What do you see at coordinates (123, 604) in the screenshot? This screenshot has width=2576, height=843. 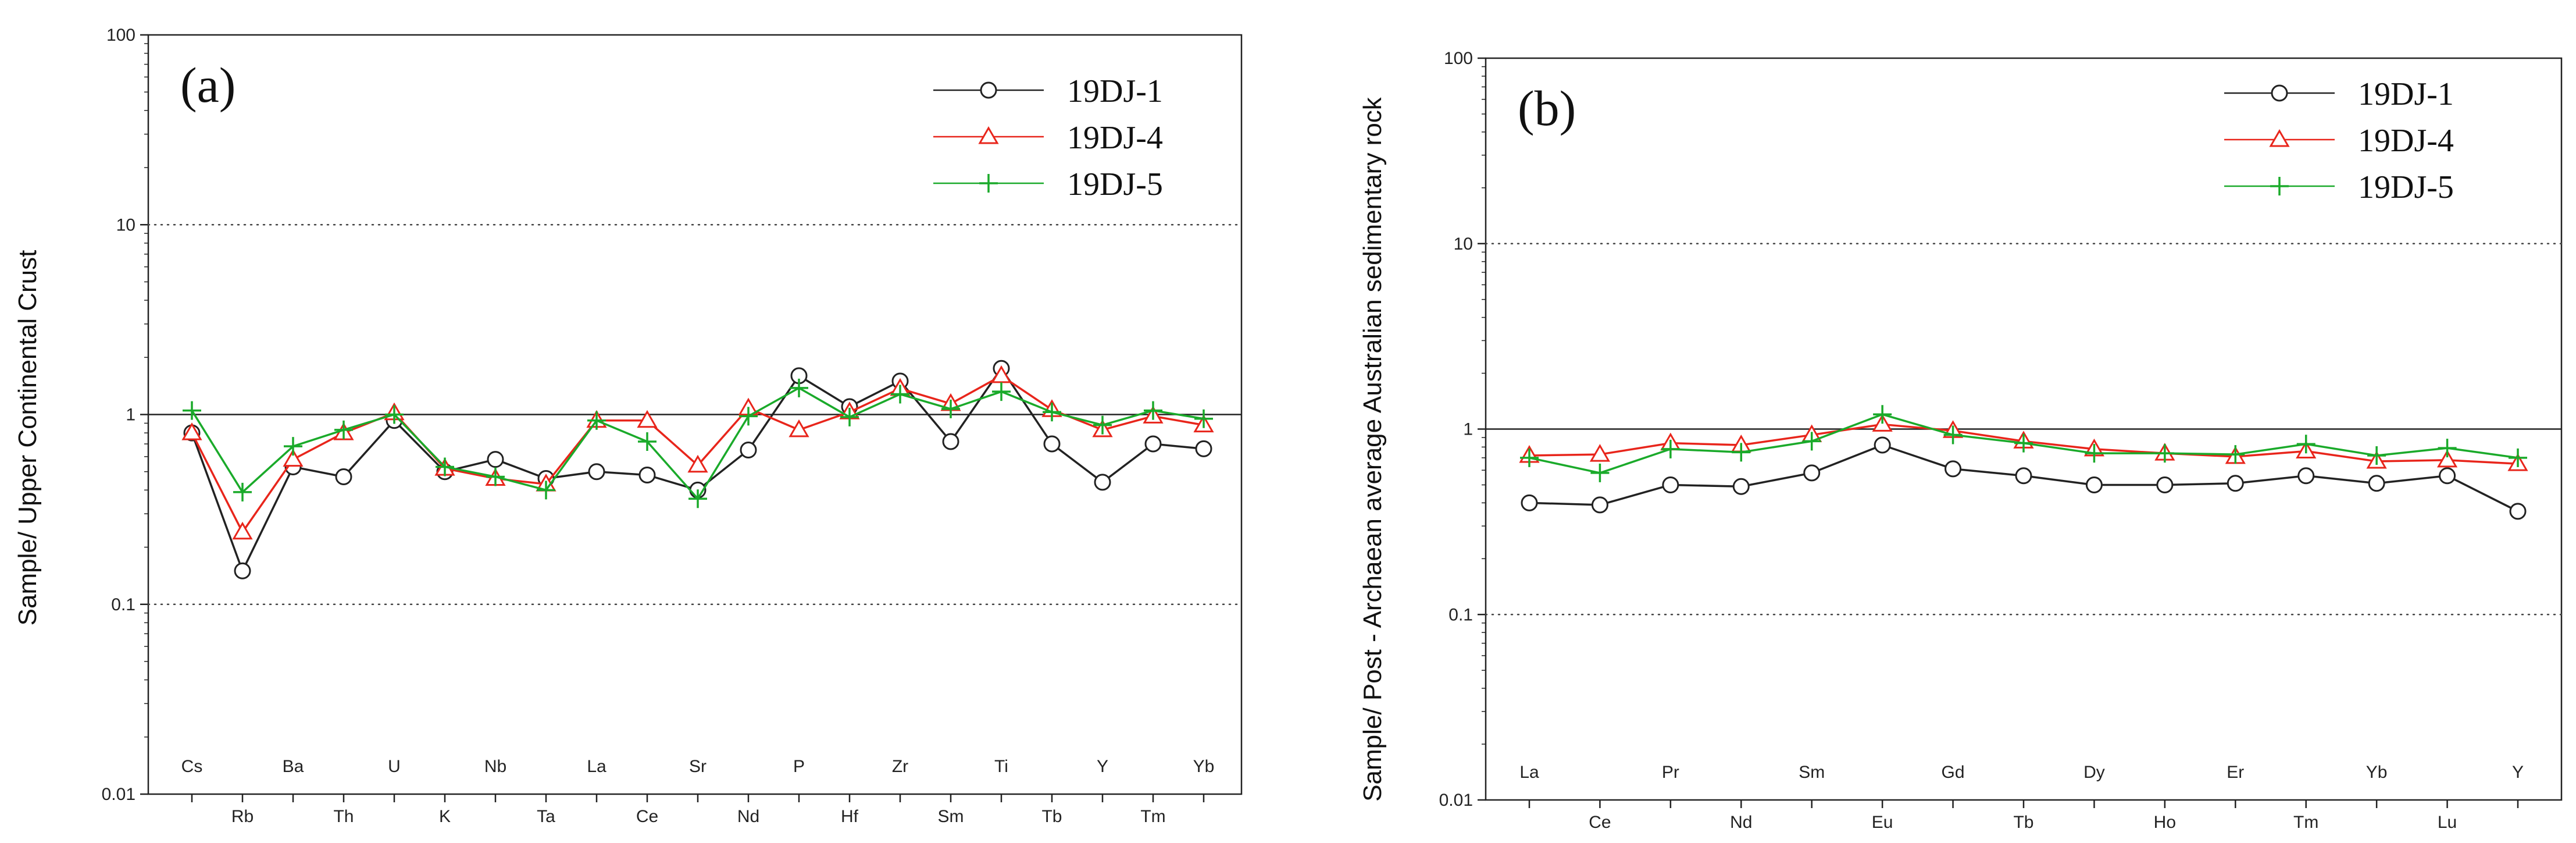 I see `y-tick-label: 0.1` at bounding box center [123, 604].